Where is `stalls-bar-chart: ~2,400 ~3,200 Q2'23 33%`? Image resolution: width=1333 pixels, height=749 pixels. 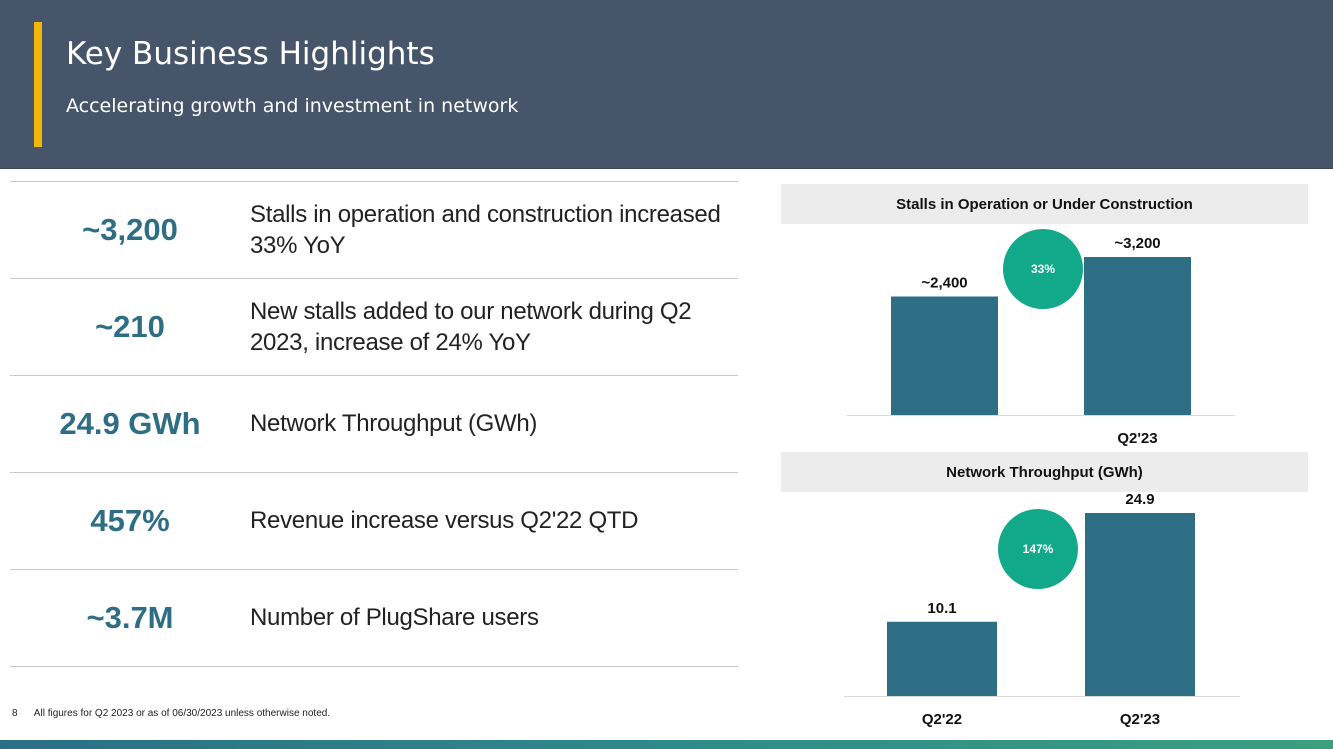 stalls-bar-chart: ~2,400 ~3,200 Q2'23 33% is located at coordinates (1041, 338).